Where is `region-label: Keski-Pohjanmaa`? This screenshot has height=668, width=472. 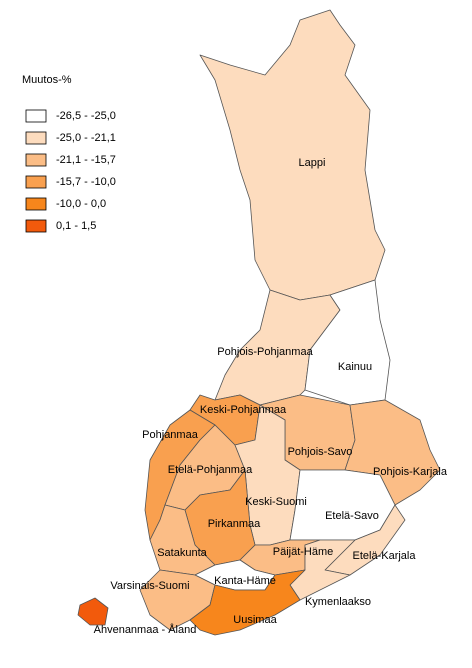
region-label: Keski-Pohjanmaa is located at coordinates (243, 410).